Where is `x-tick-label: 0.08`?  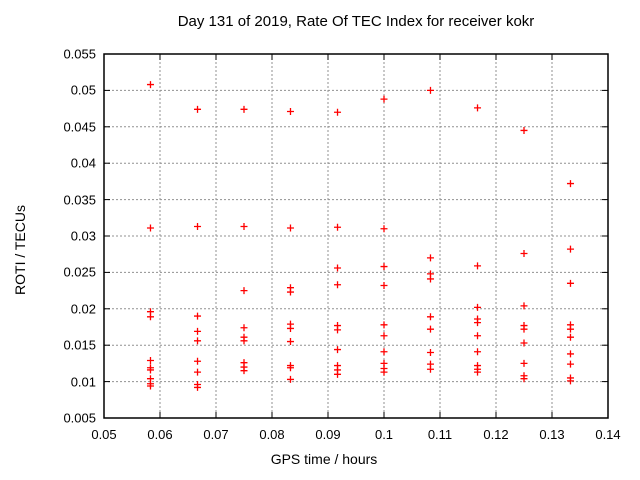 x-tick-label: 0.08 is located at coordinates (272, 434).